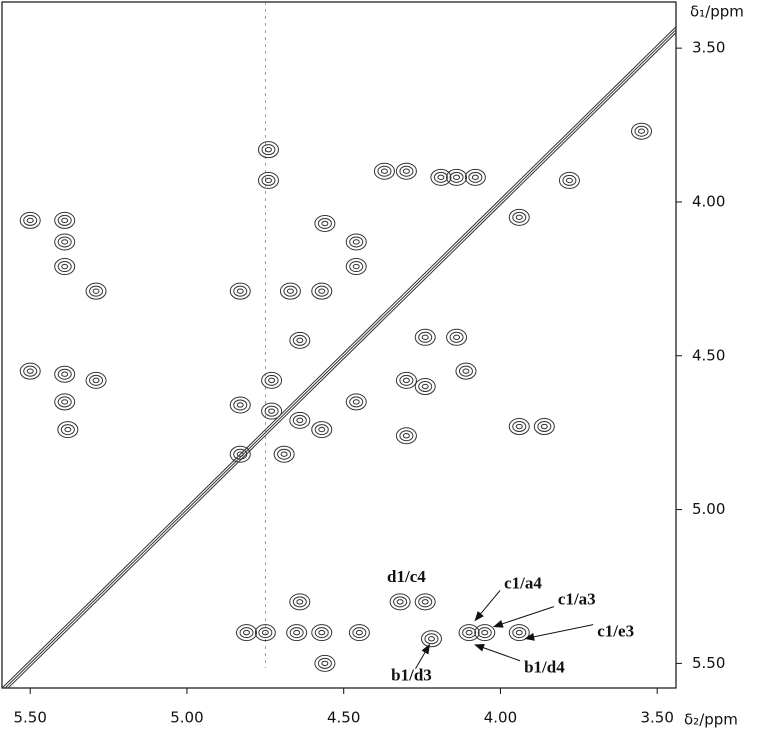 The image size is (760, 736). What do you see at coordinates (343, 718) in the screenshot?
I see `x-tick-label: 4.50` at bounding box center [343, 718].